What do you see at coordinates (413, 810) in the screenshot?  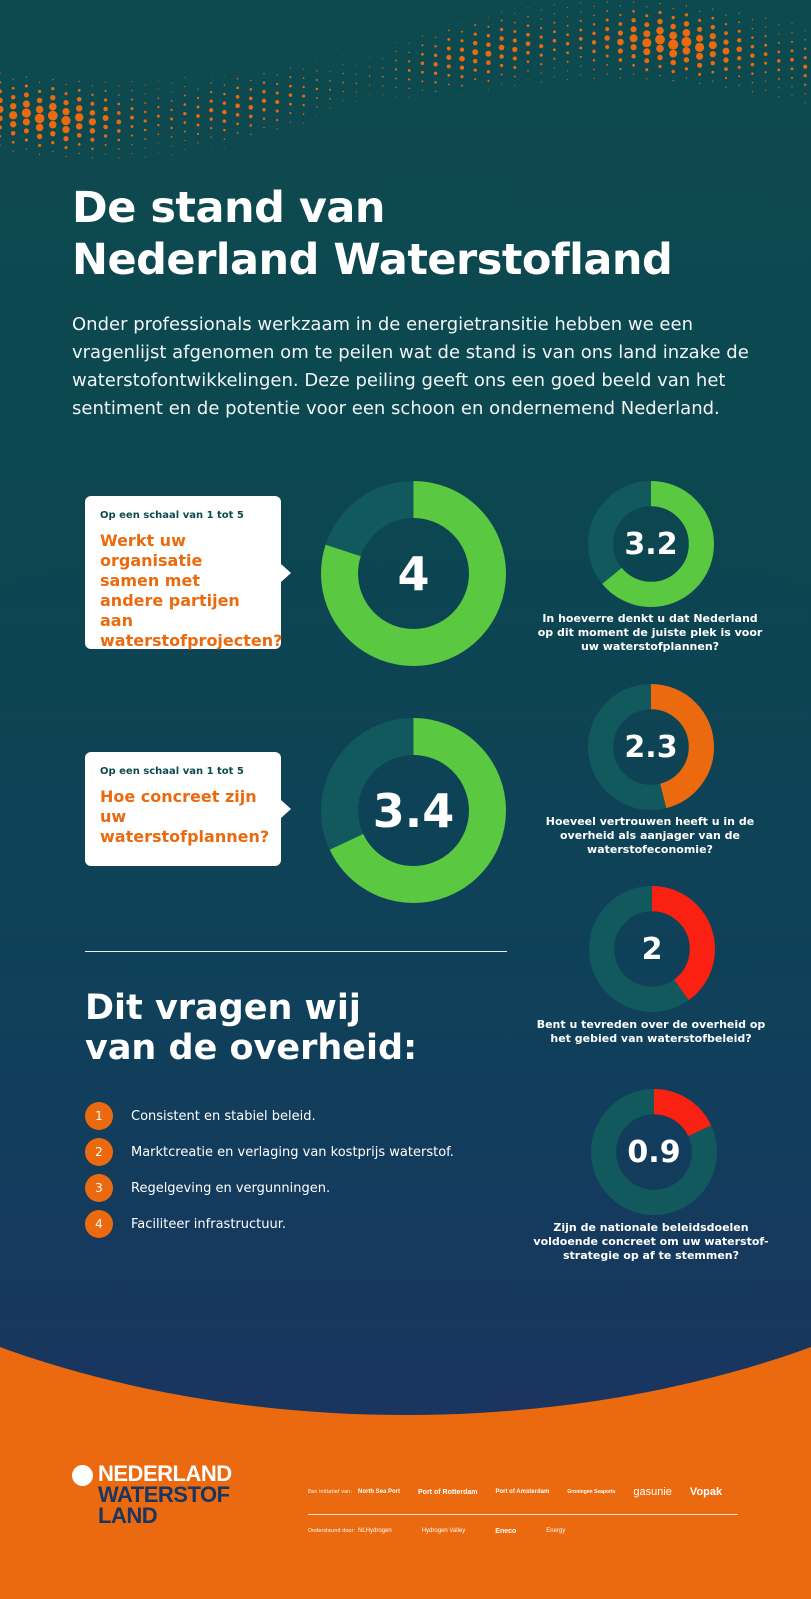 I see `large-donut-2-value-arc` at bounding box center [413, 810].